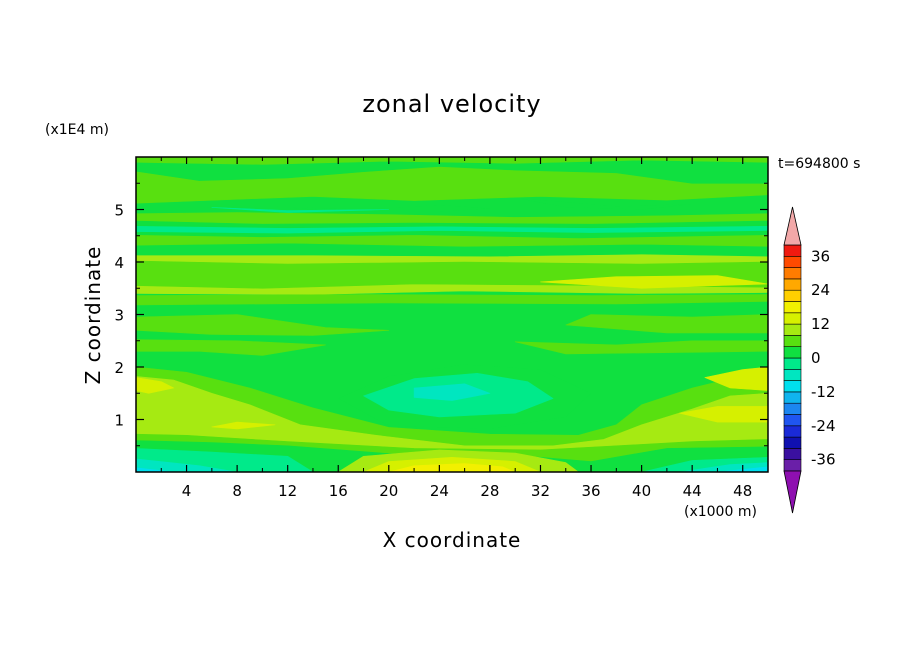 This screenshot has width=904, height=654. What do you see at coordinates (119, 316) in the screenshot?
I see `y-tick-label: 3` at bounding box center [119, 316].